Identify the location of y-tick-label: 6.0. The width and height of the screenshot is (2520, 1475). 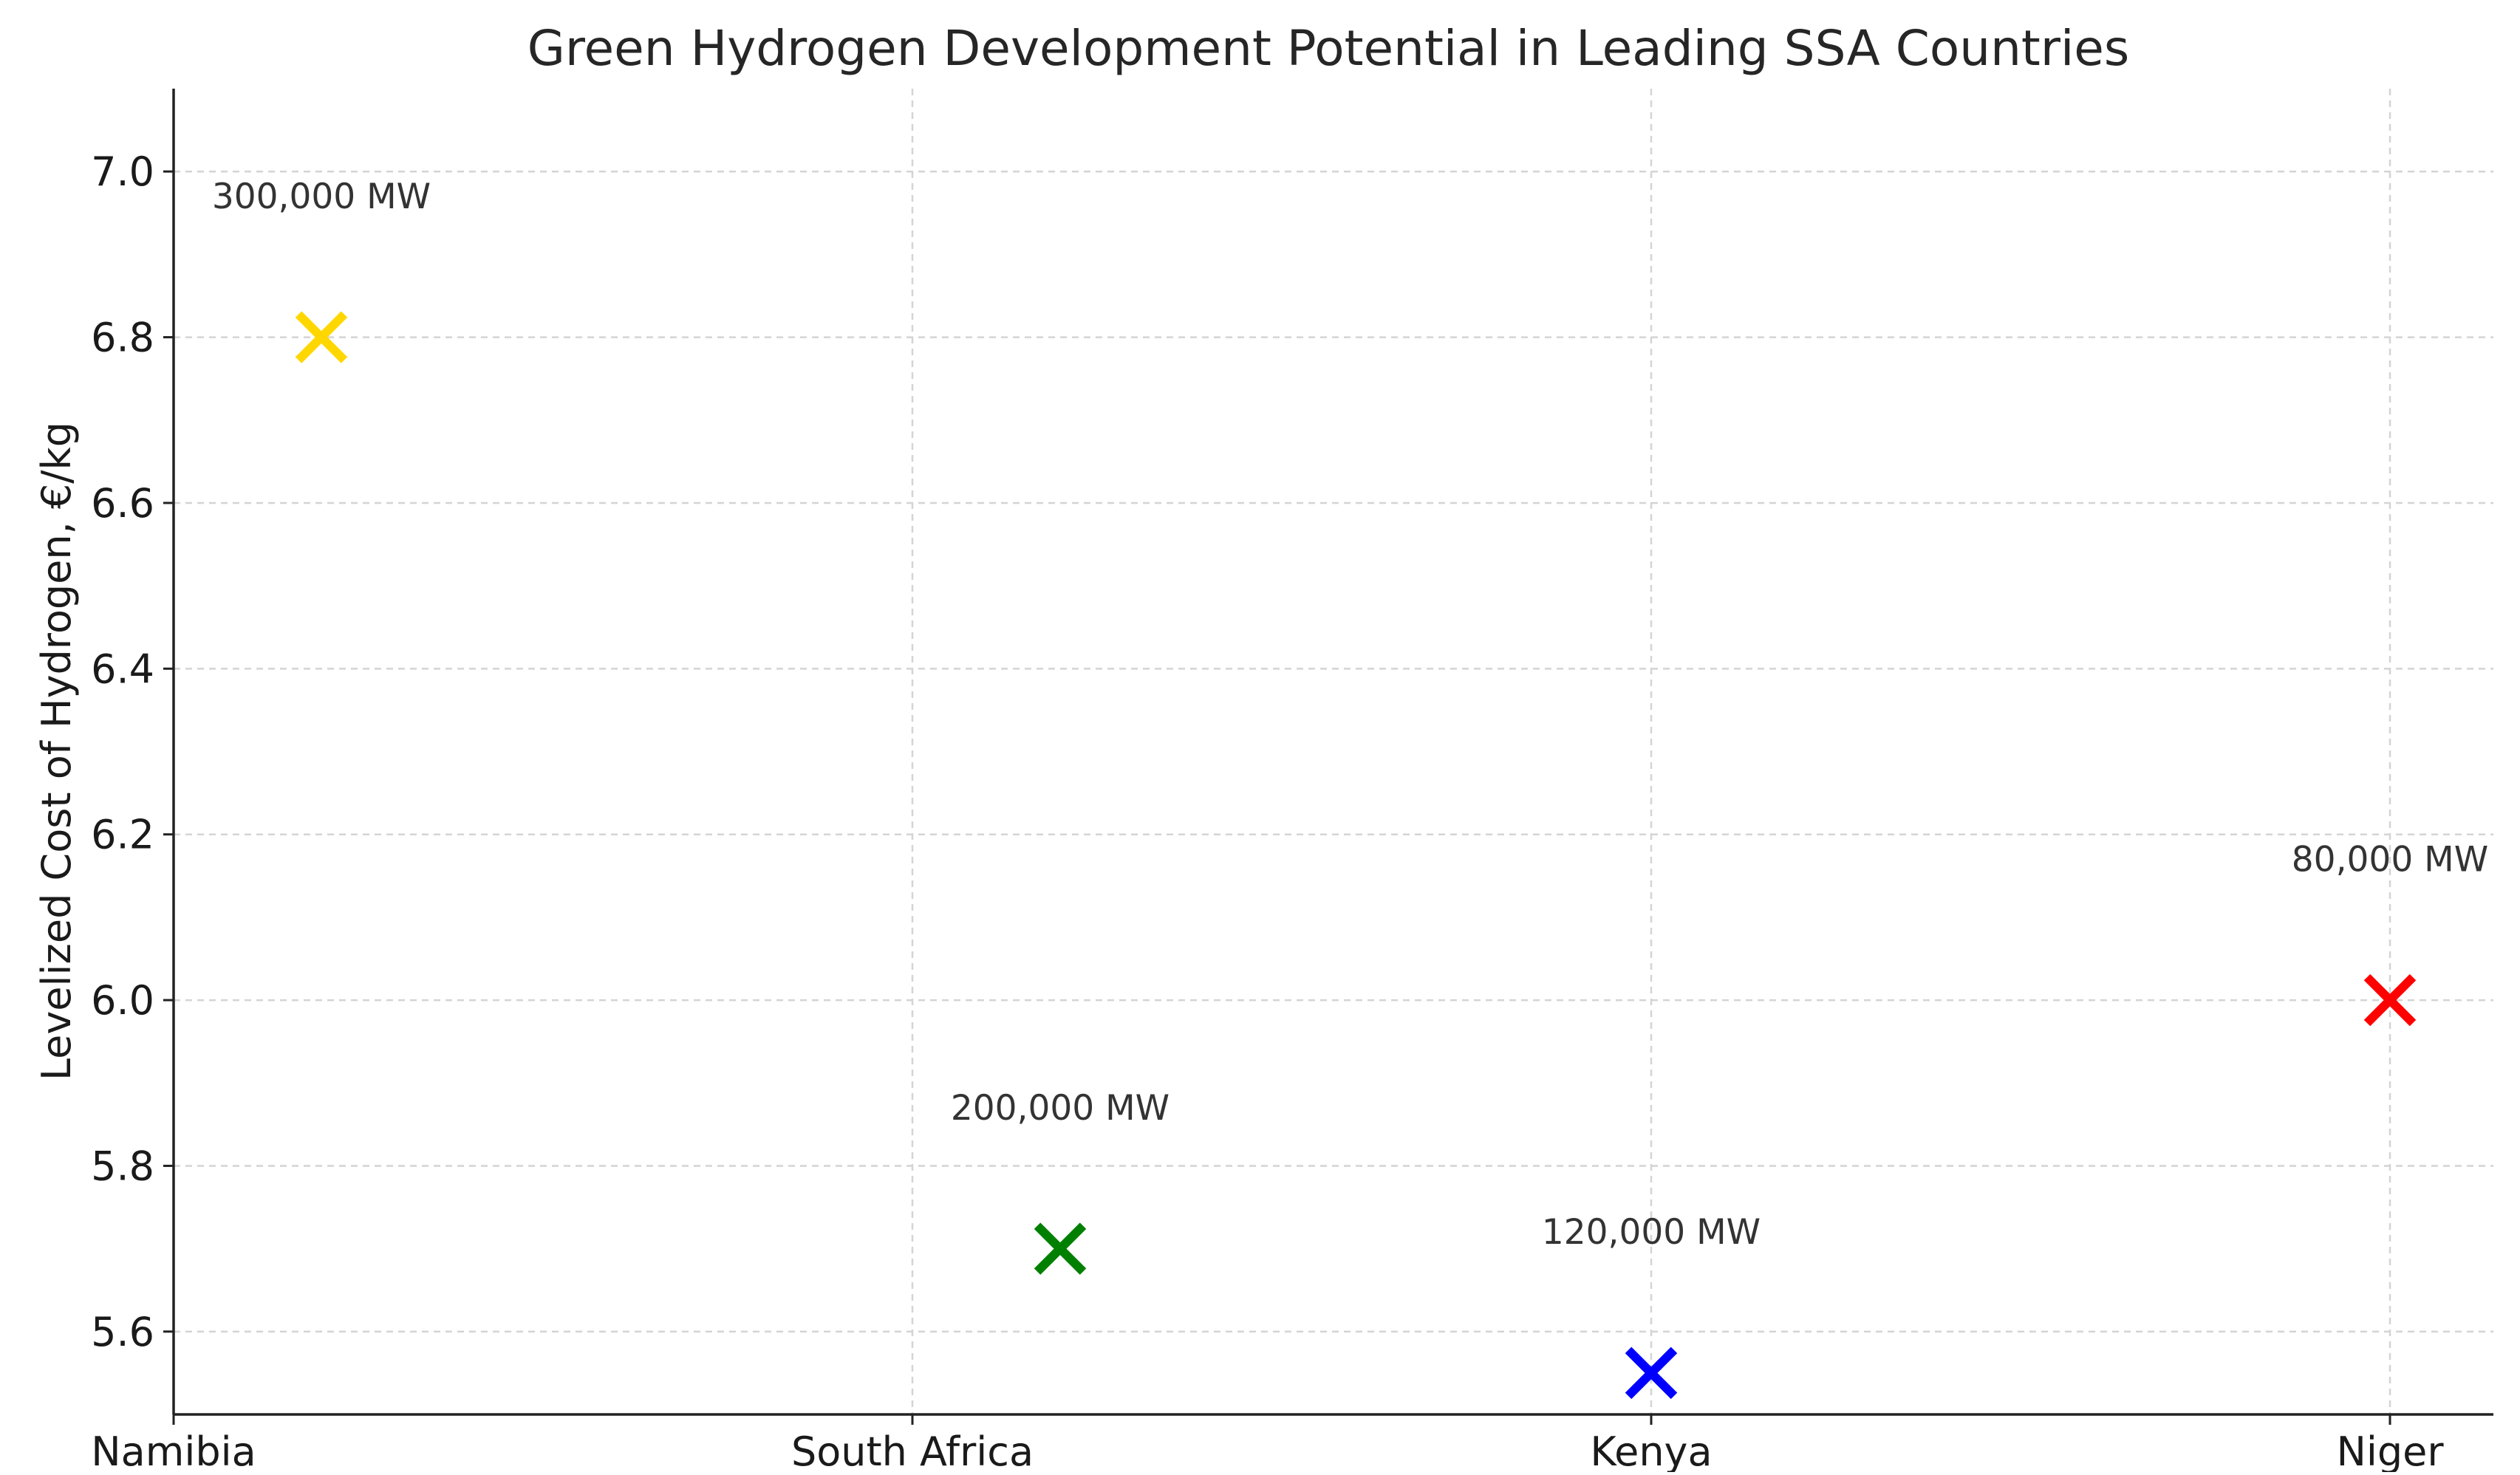
(122, 1000).